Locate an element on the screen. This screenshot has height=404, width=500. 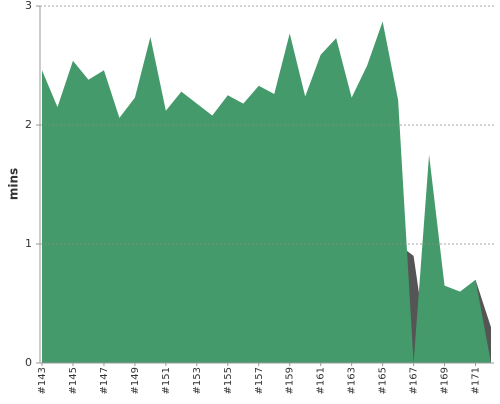
x-tick-label: #153 is located at coordinates (197, 380).